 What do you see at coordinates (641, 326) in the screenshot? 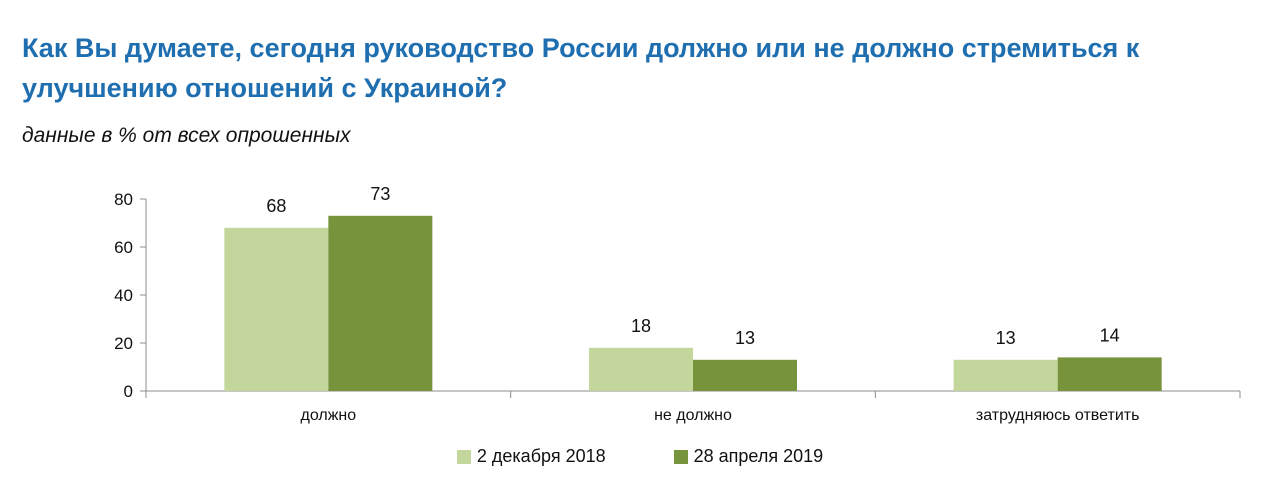
I see `data-label: 18` at bounding box center [641, 326].